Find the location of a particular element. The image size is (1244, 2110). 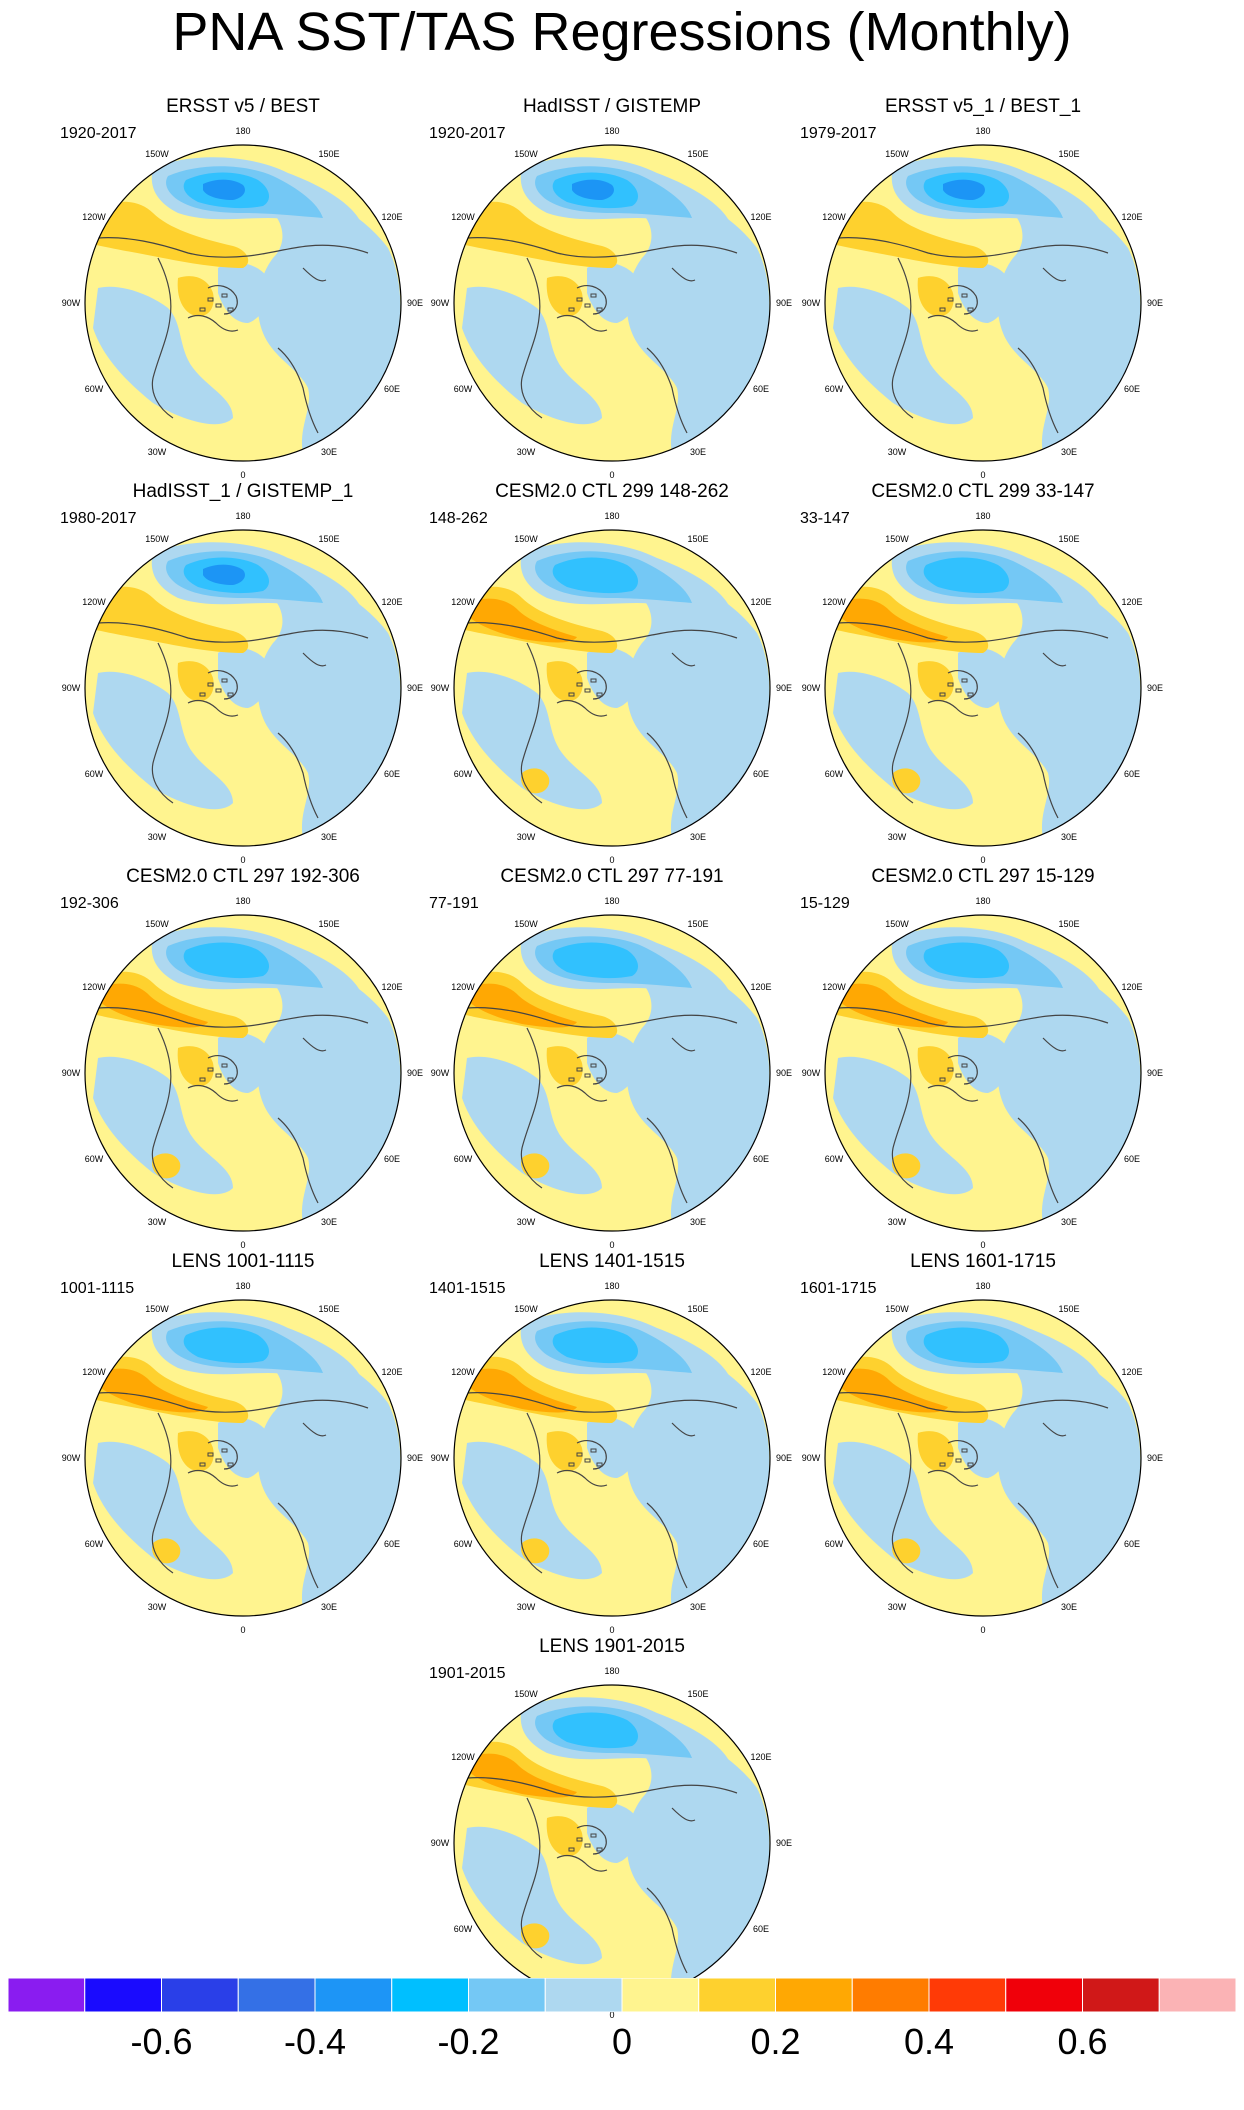

panel-period: 15-129 is located at coordinates (825, 903).